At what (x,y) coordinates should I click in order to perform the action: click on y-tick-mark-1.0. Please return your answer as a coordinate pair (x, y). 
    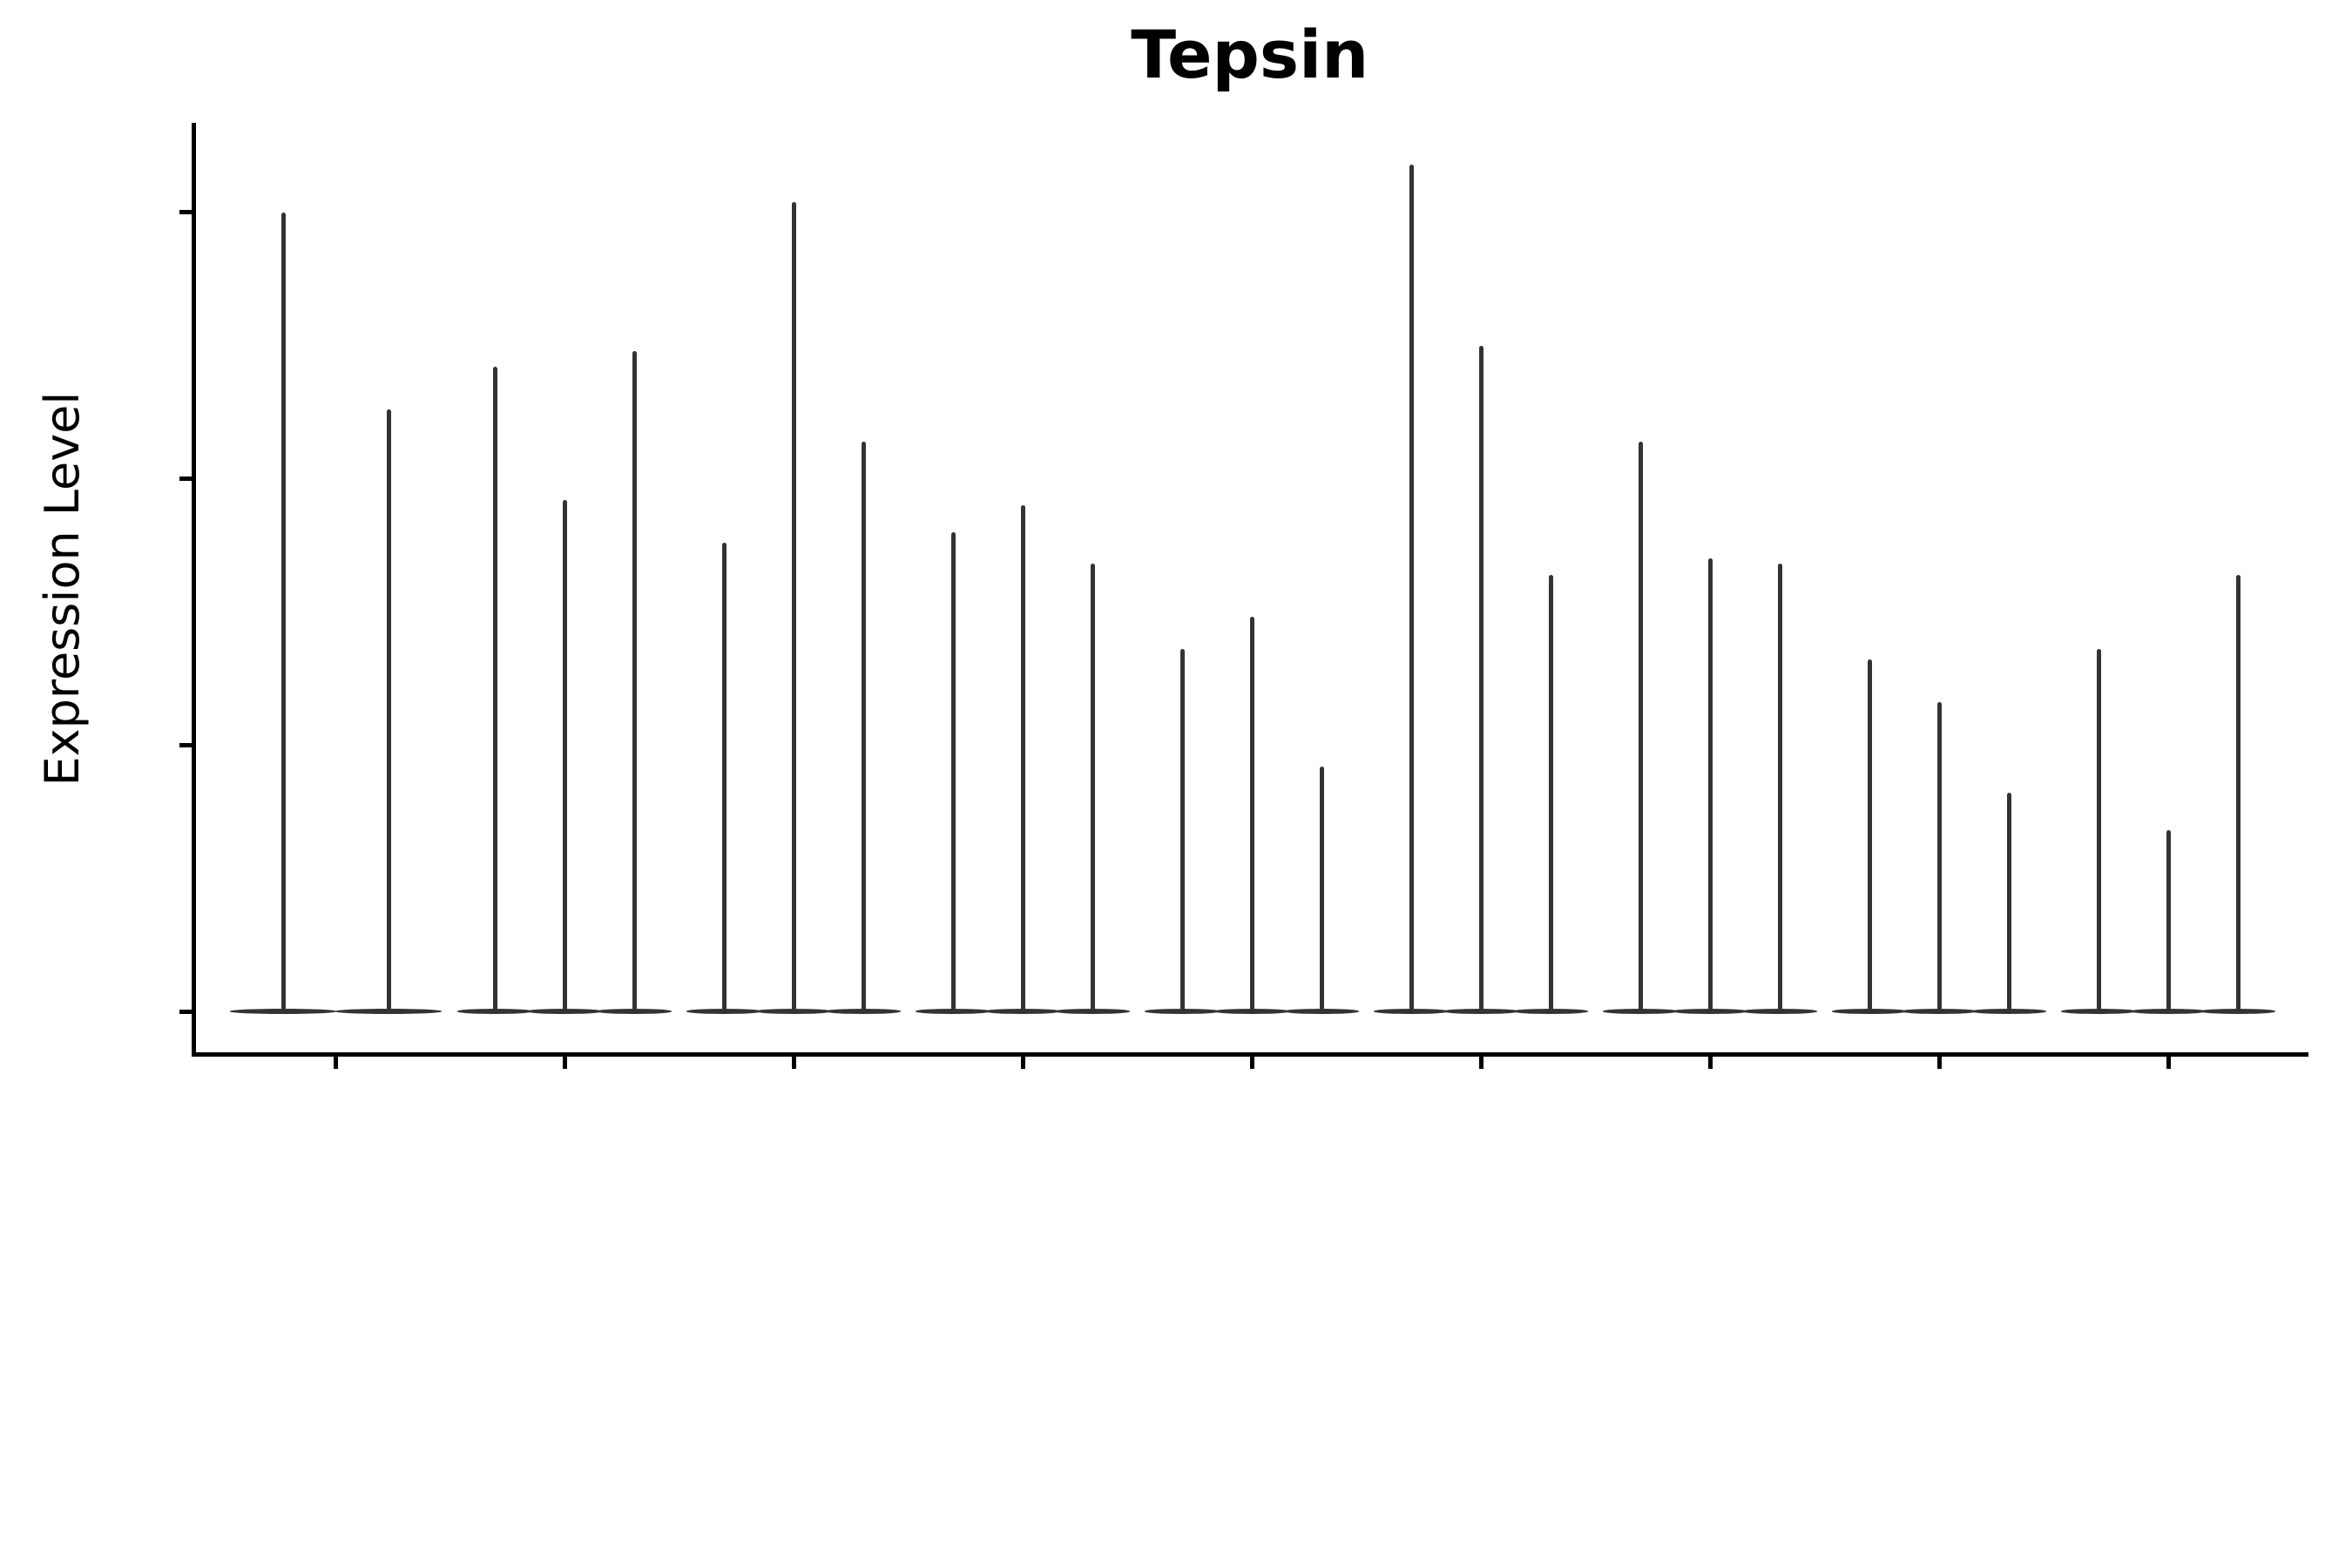
    Looking at the image, I should click on (185, 479).